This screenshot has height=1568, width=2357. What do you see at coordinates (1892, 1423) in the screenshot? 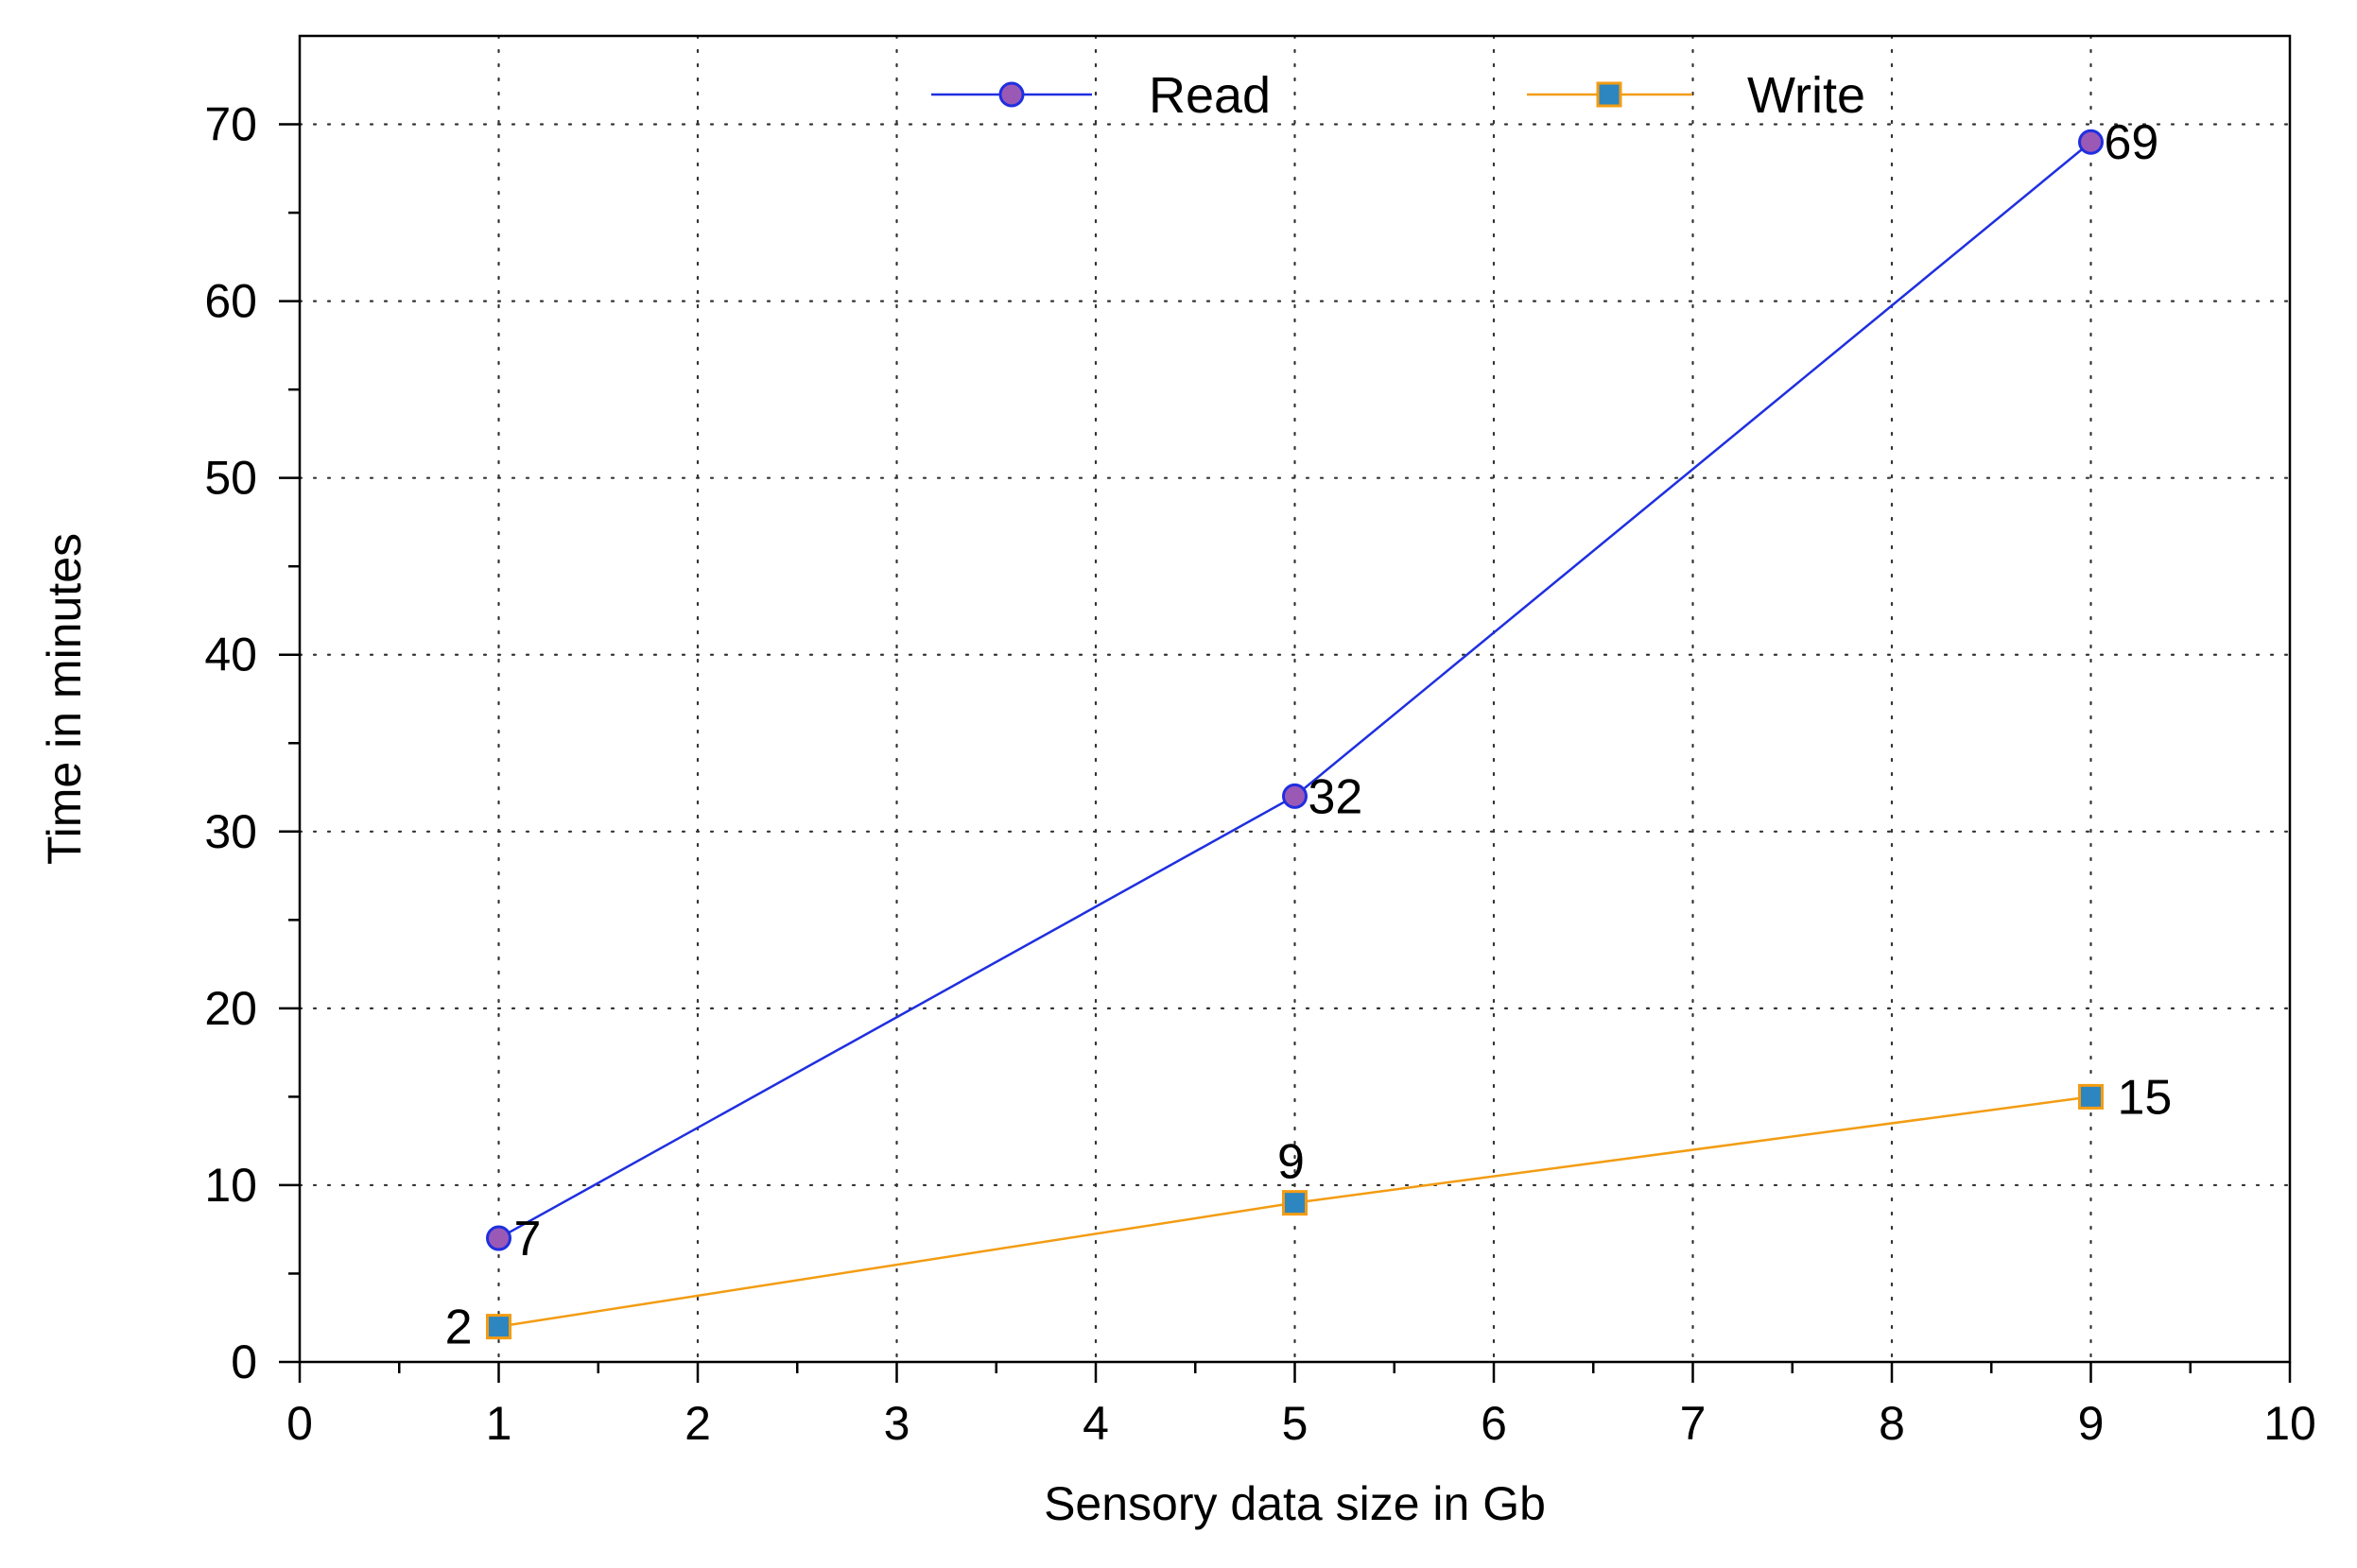
I see `x-tick-label: 8` at bounding box center [1892, 1423].